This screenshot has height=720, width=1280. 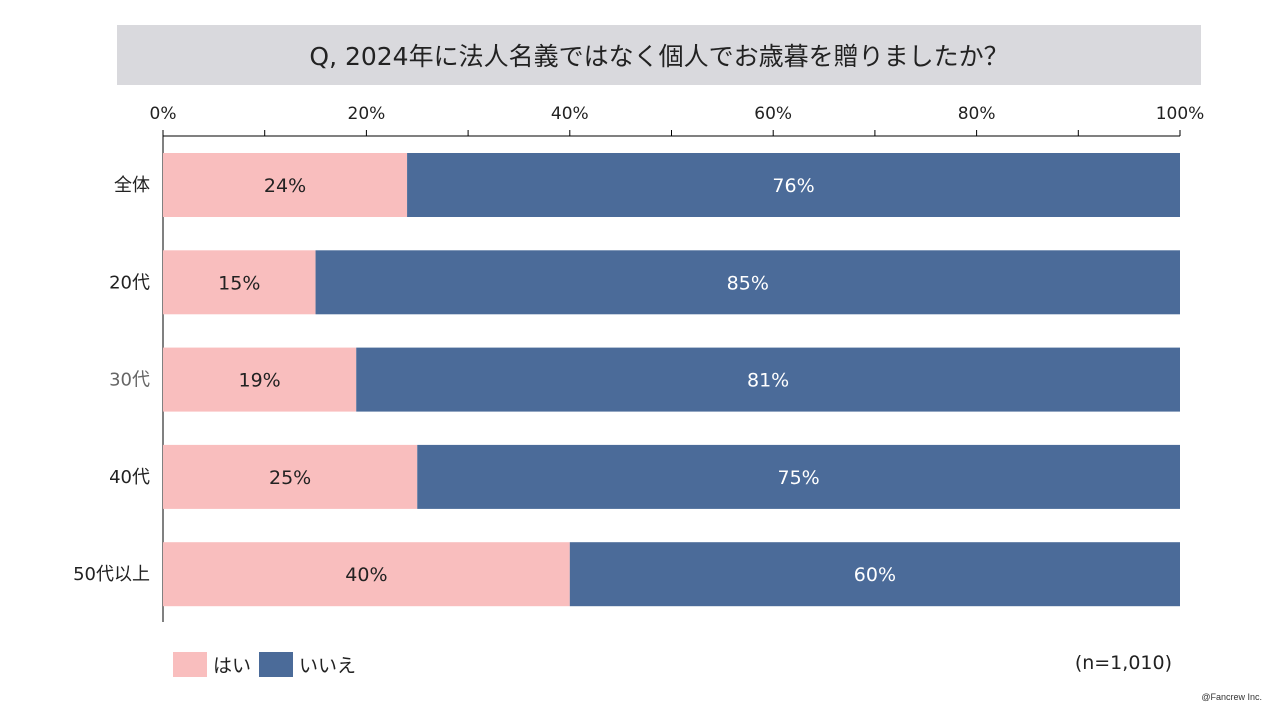 I want to click on x-tick-label: 100%, so click(x=1180, y=114).